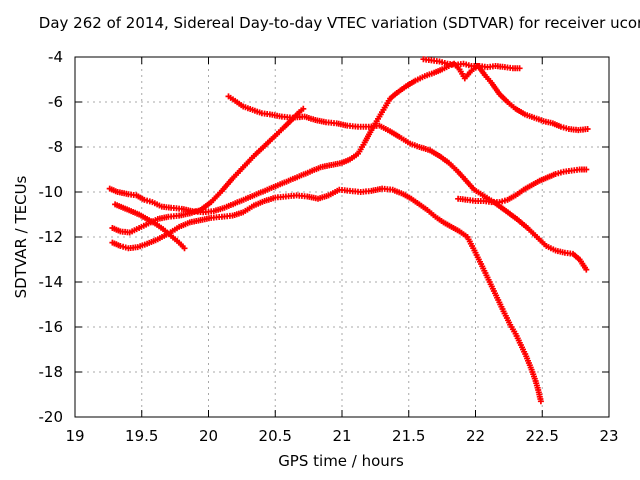 This screenshot has height=480, width=640. Describe the element at coordinates (341, 436) in the screenshot. I see `x-tick-label: 21` at that location.